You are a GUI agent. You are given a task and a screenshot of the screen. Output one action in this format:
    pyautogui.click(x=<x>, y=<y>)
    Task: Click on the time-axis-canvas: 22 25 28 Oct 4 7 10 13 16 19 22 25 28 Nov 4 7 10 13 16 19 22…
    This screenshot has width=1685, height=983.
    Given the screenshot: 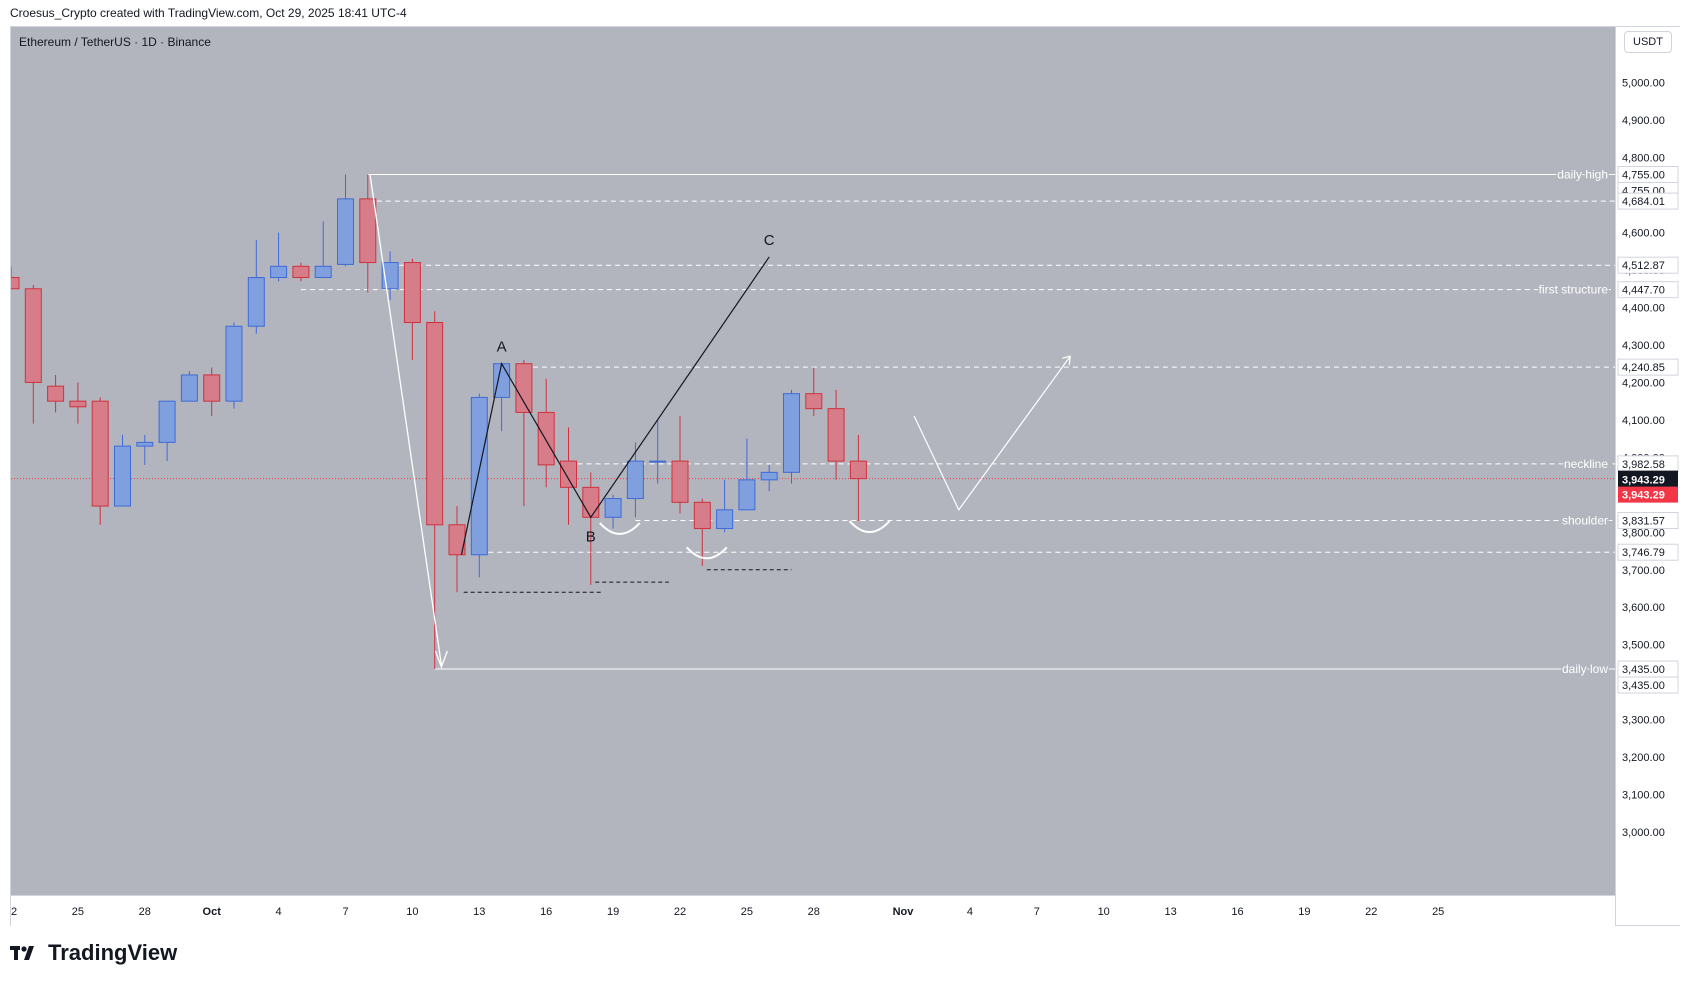 What is the action you would take?
    pyautogui.click(x=724, y=912)
    